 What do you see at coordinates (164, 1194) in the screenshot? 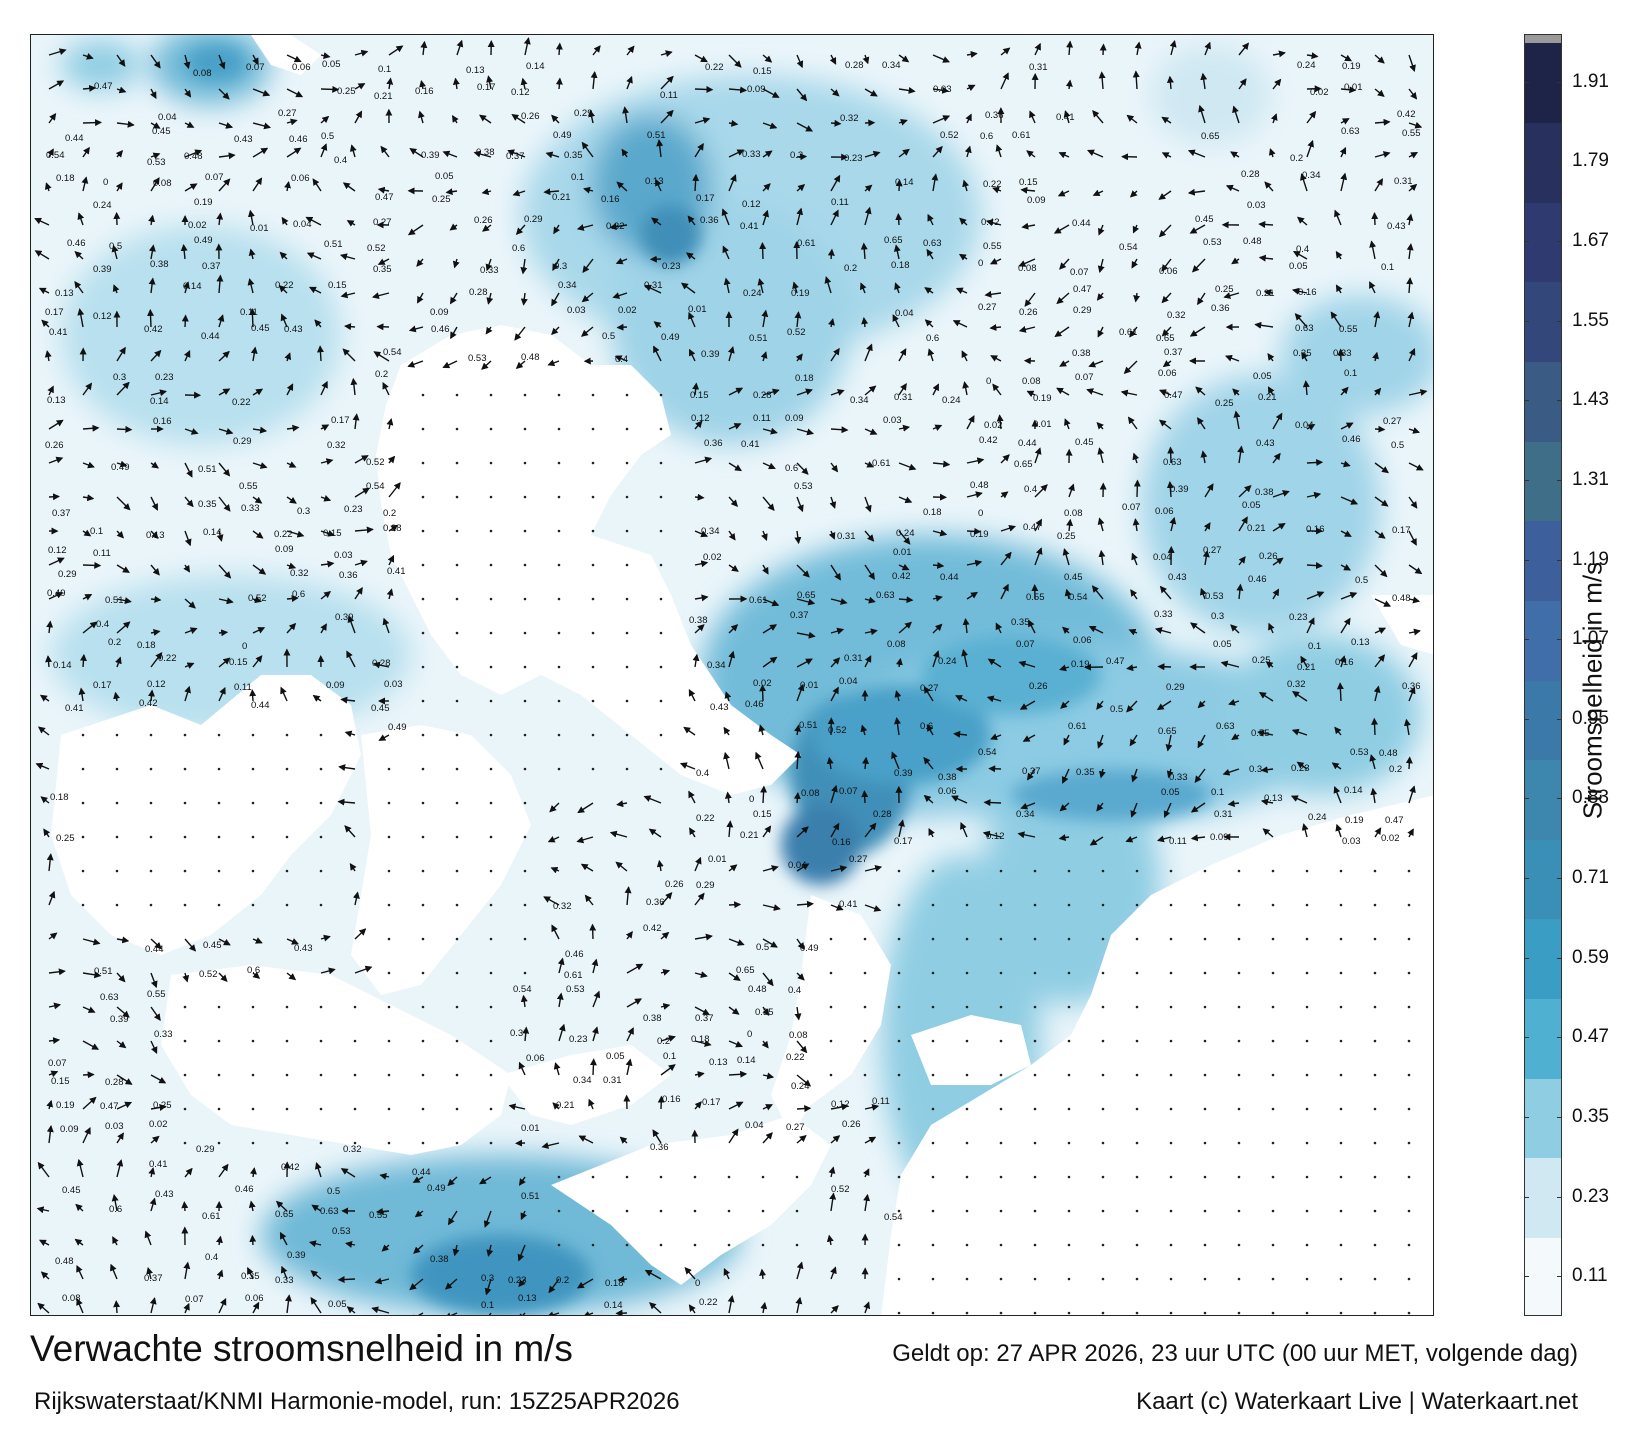
I see `speed-value-label: 0.43` at bounding box center [164, 1194].